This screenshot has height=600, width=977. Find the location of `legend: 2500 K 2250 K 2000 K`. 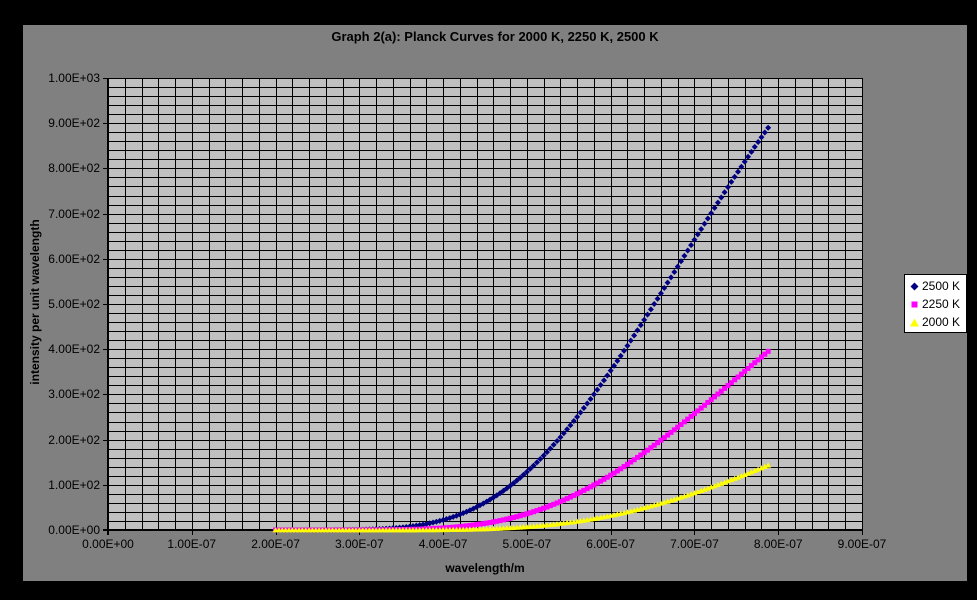

legend: 2500 K 2250 K 2000 K is located at coordinates (935, 303).